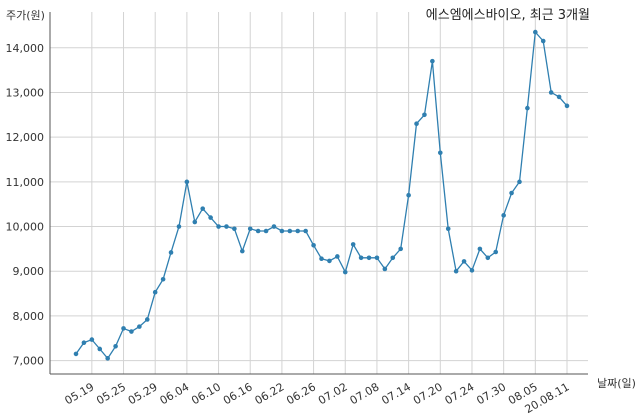 The width and height of the screenshot is (640, 414). Describe the element at coordinates (491, 393) in the screenshot. I see `x-tick-label: 07.30` at that location.